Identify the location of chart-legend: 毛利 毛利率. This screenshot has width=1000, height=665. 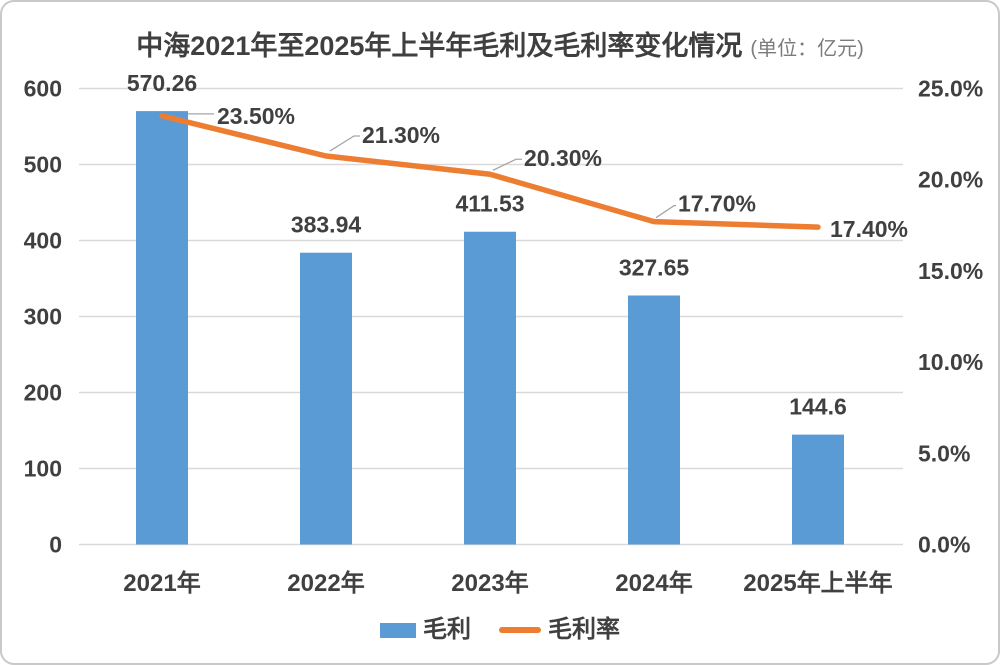
(500, 630).